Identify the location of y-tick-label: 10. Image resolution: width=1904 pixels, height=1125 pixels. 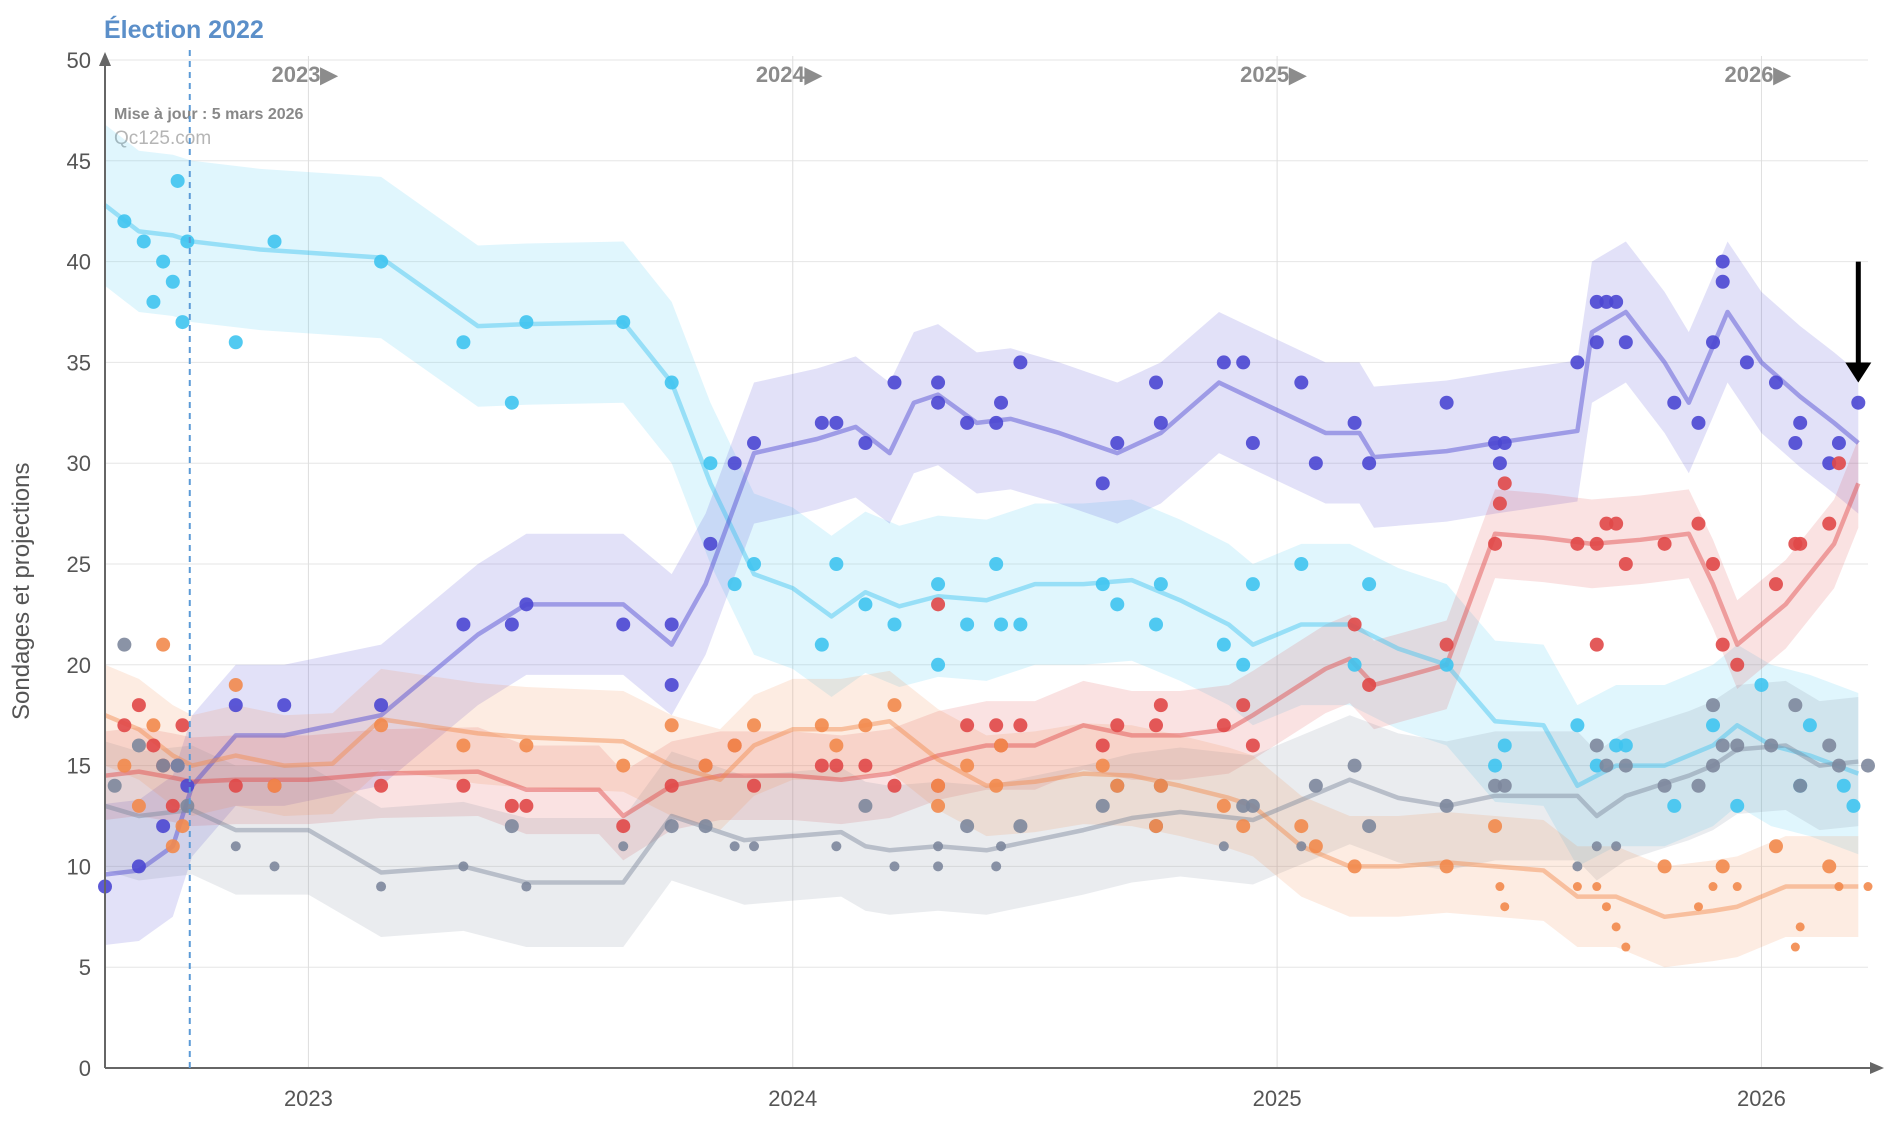
(79, 866).